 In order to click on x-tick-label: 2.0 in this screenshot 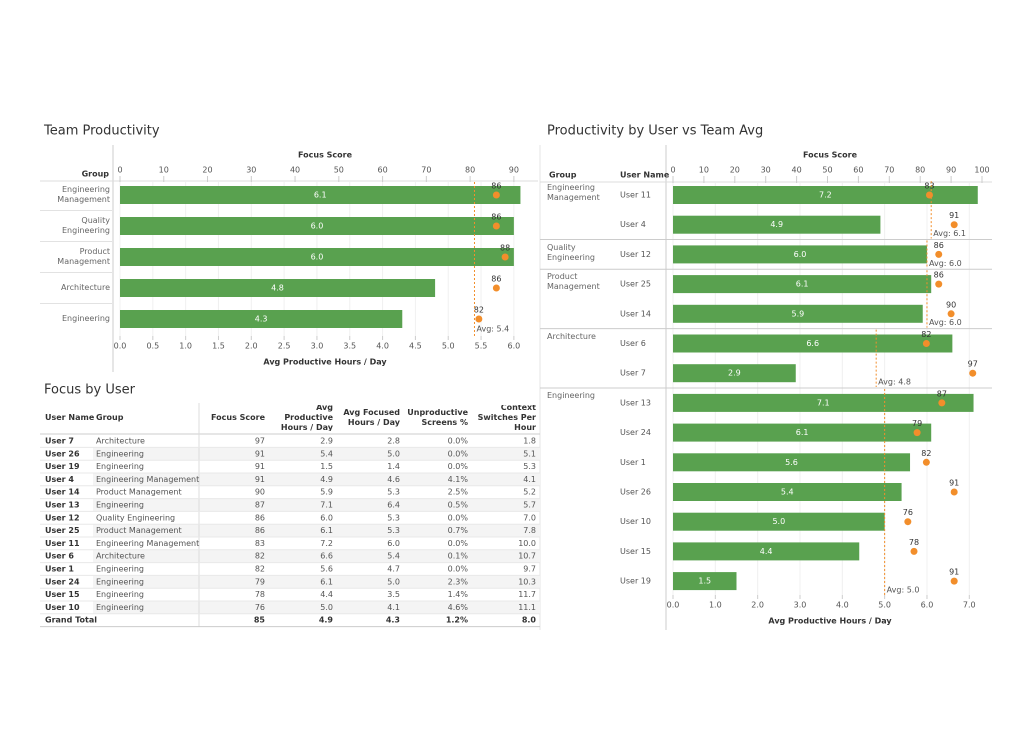, I will do `click(757, 605)`.